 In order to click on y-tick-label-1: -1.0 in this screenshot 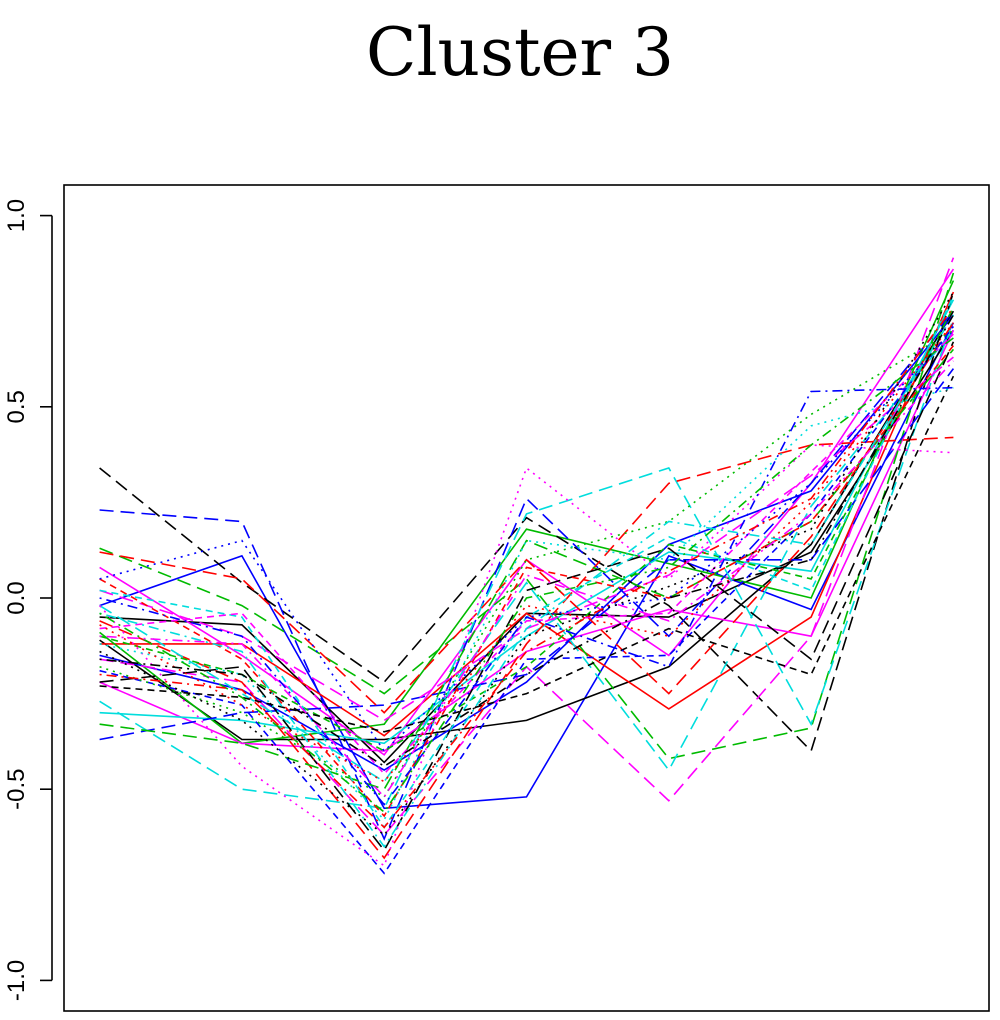, I will do `click(16, 980)`.